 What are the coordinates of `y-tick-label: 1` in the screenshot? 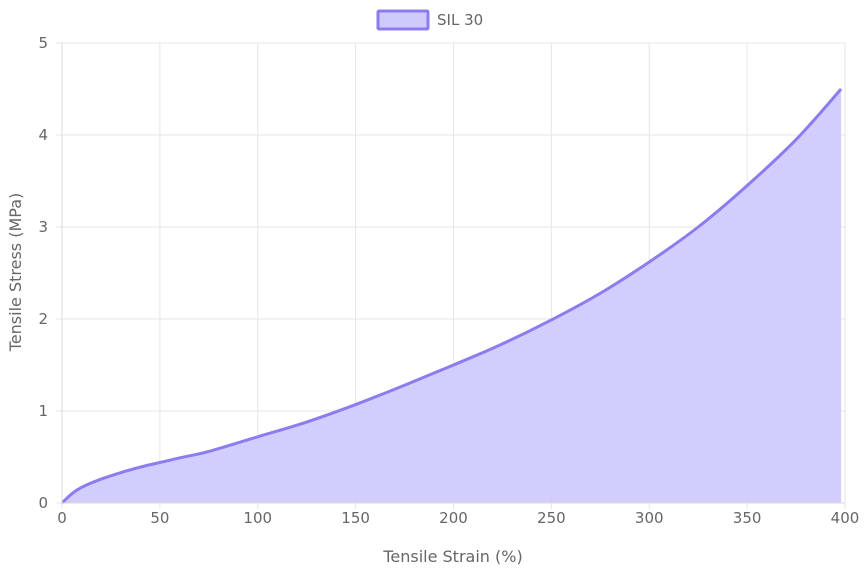 It's located at (43, 411).